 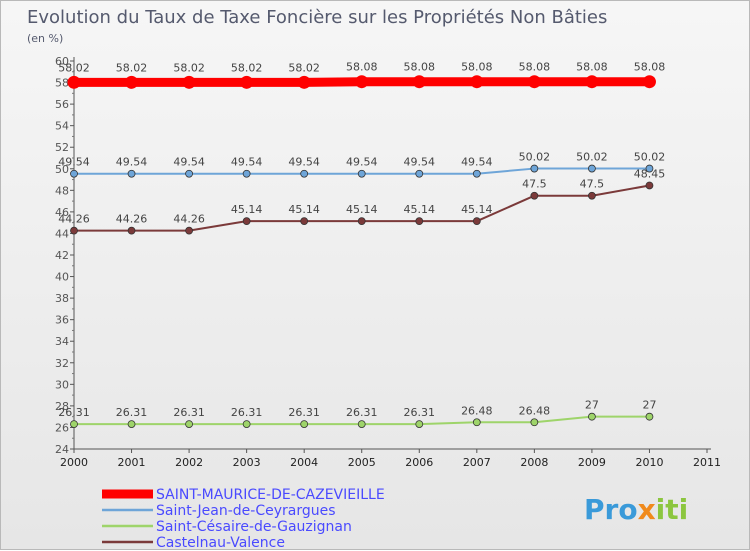 What do you see at coordinates (45, 38) in the screenshot?
I see `chart-subtitle: (en %)` at bounding box center [45, 38].